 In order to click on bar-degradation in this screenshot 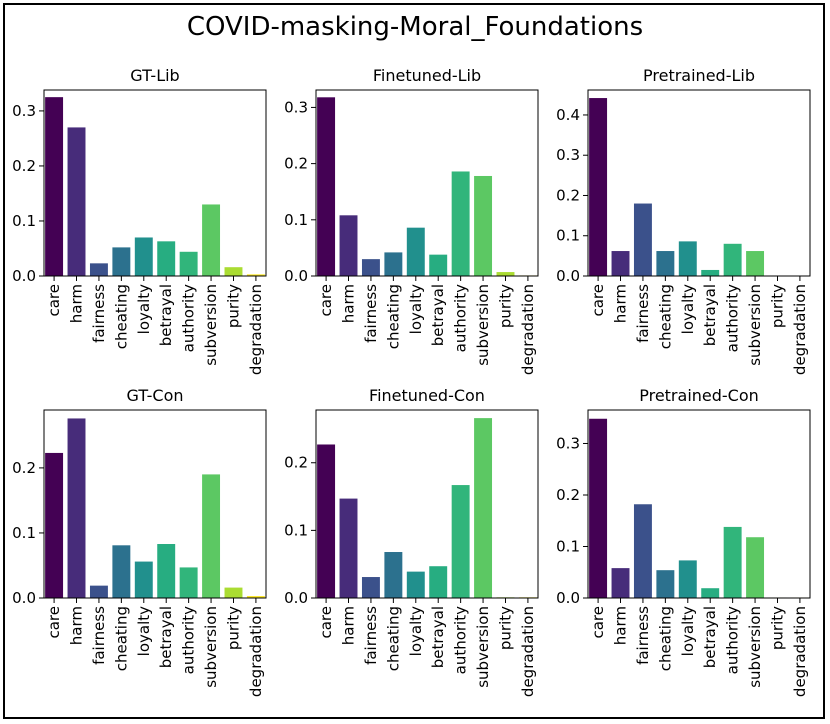, I will do `click(255, 597)`.